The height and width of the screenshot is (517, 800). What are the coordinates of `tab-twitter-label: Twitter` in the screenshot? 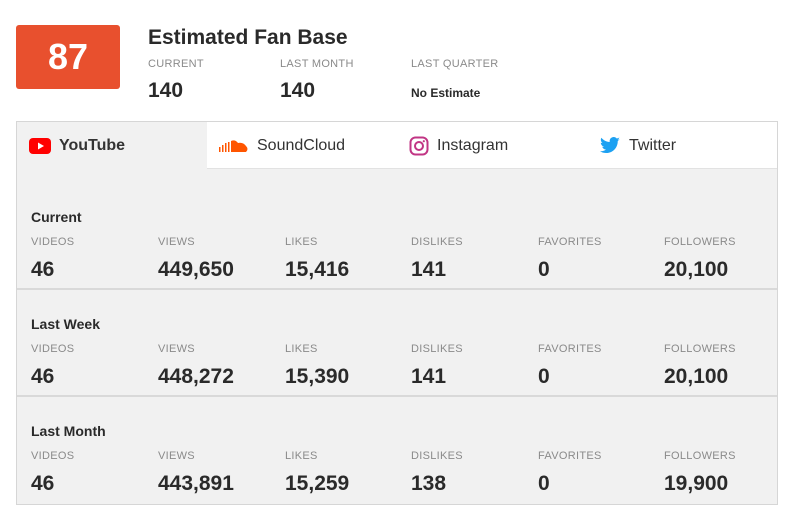 It's located at (653, 145).